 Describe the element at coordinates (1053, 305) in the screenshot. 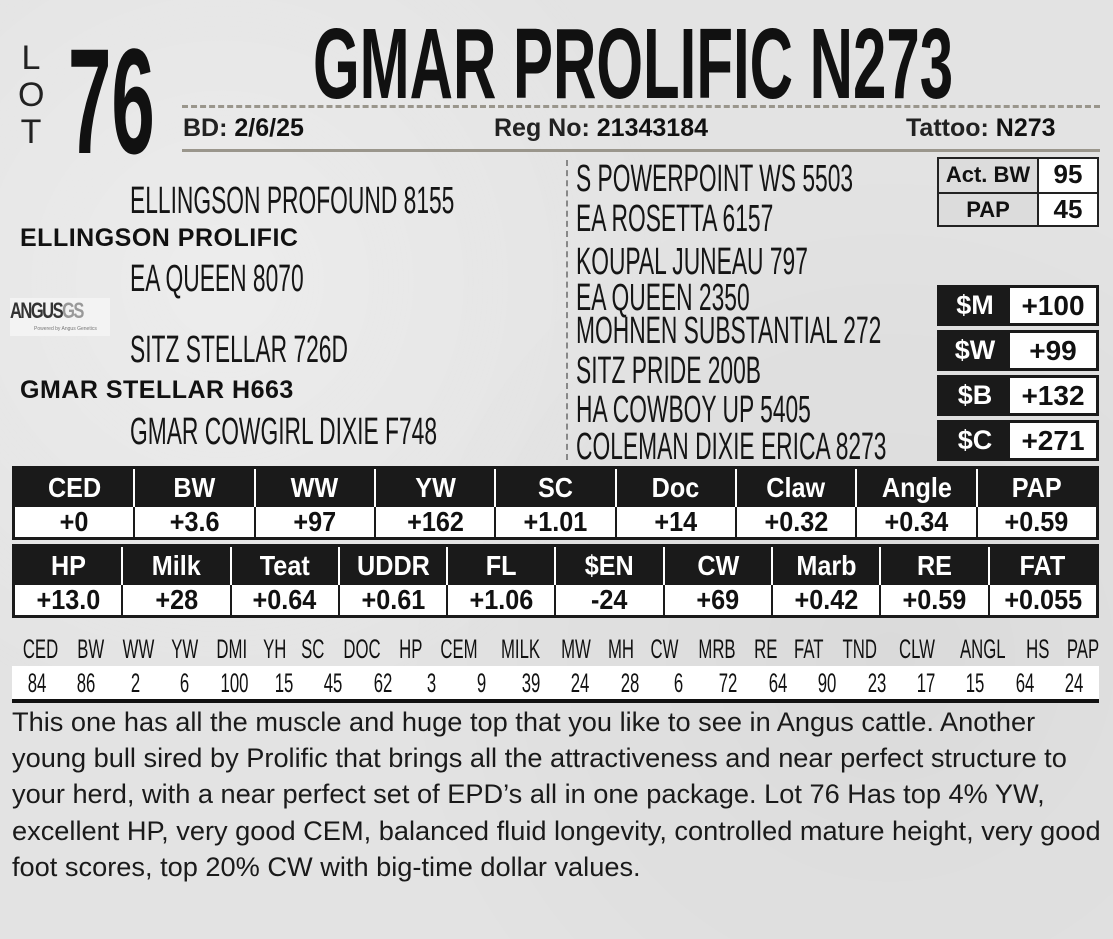

I see `index-value: +100` at that location.